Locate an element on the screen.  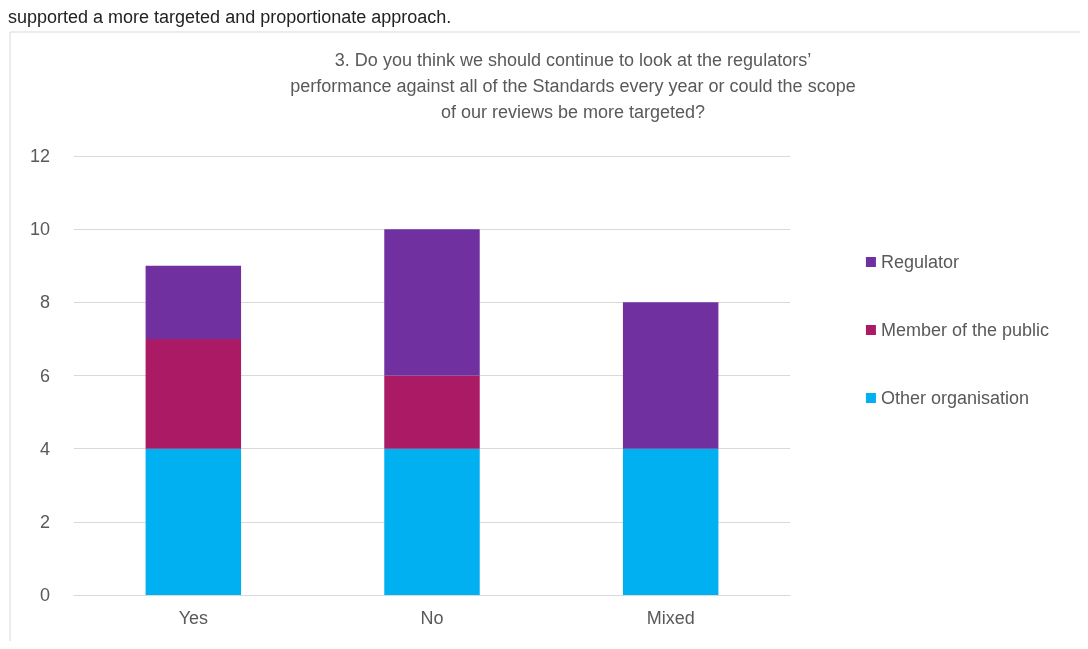
y-tick-label: 2 is located at coordinates (44, 521).